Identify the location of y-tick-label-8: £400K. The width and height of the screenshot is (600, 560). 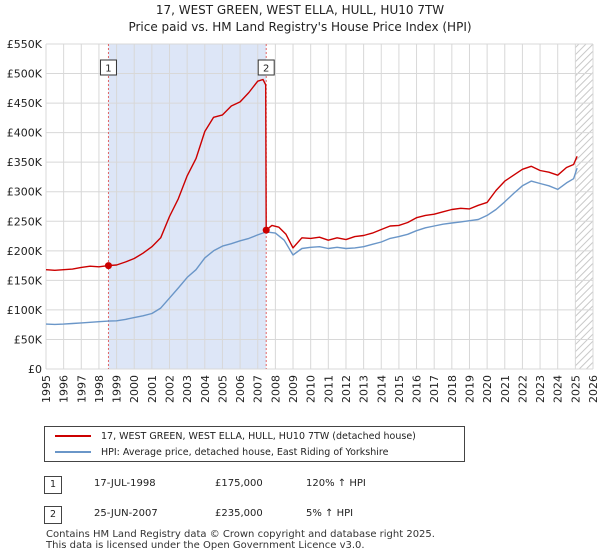
(25, 133).